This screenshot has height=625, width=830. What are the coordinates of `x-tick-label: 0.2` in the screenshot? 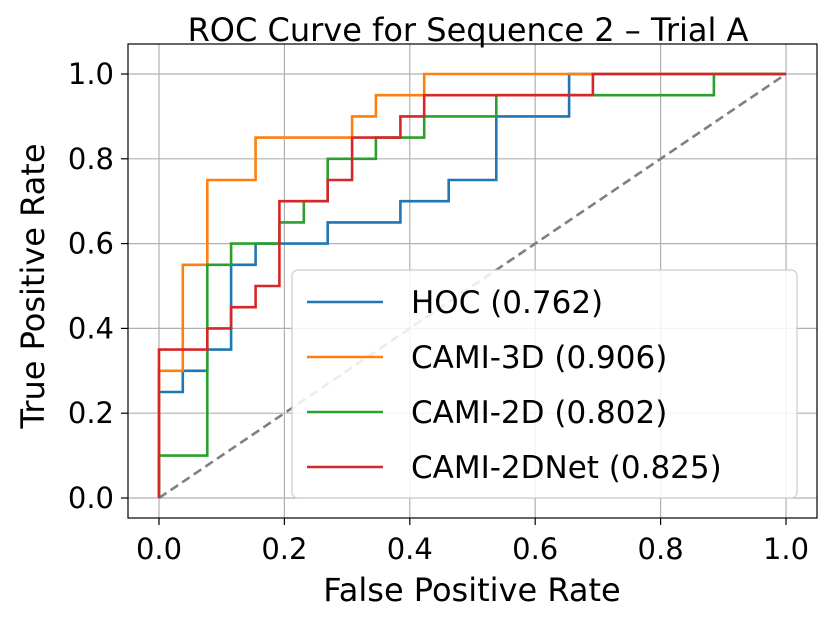 It's located at (284, 549).